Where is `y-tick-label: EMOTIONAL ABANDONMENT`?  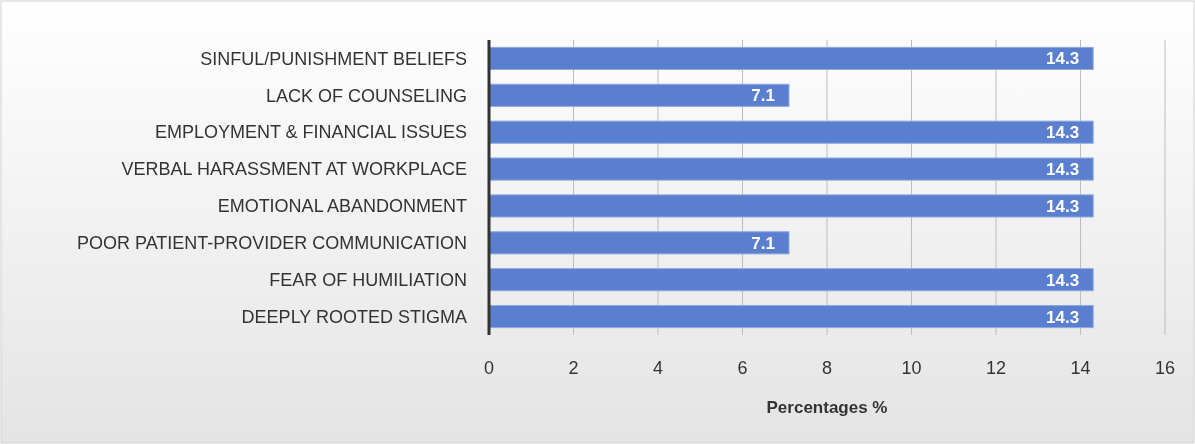
y-tick-label: EMOTIONAL ABANDONMENT is located at coordinates (342, 206).